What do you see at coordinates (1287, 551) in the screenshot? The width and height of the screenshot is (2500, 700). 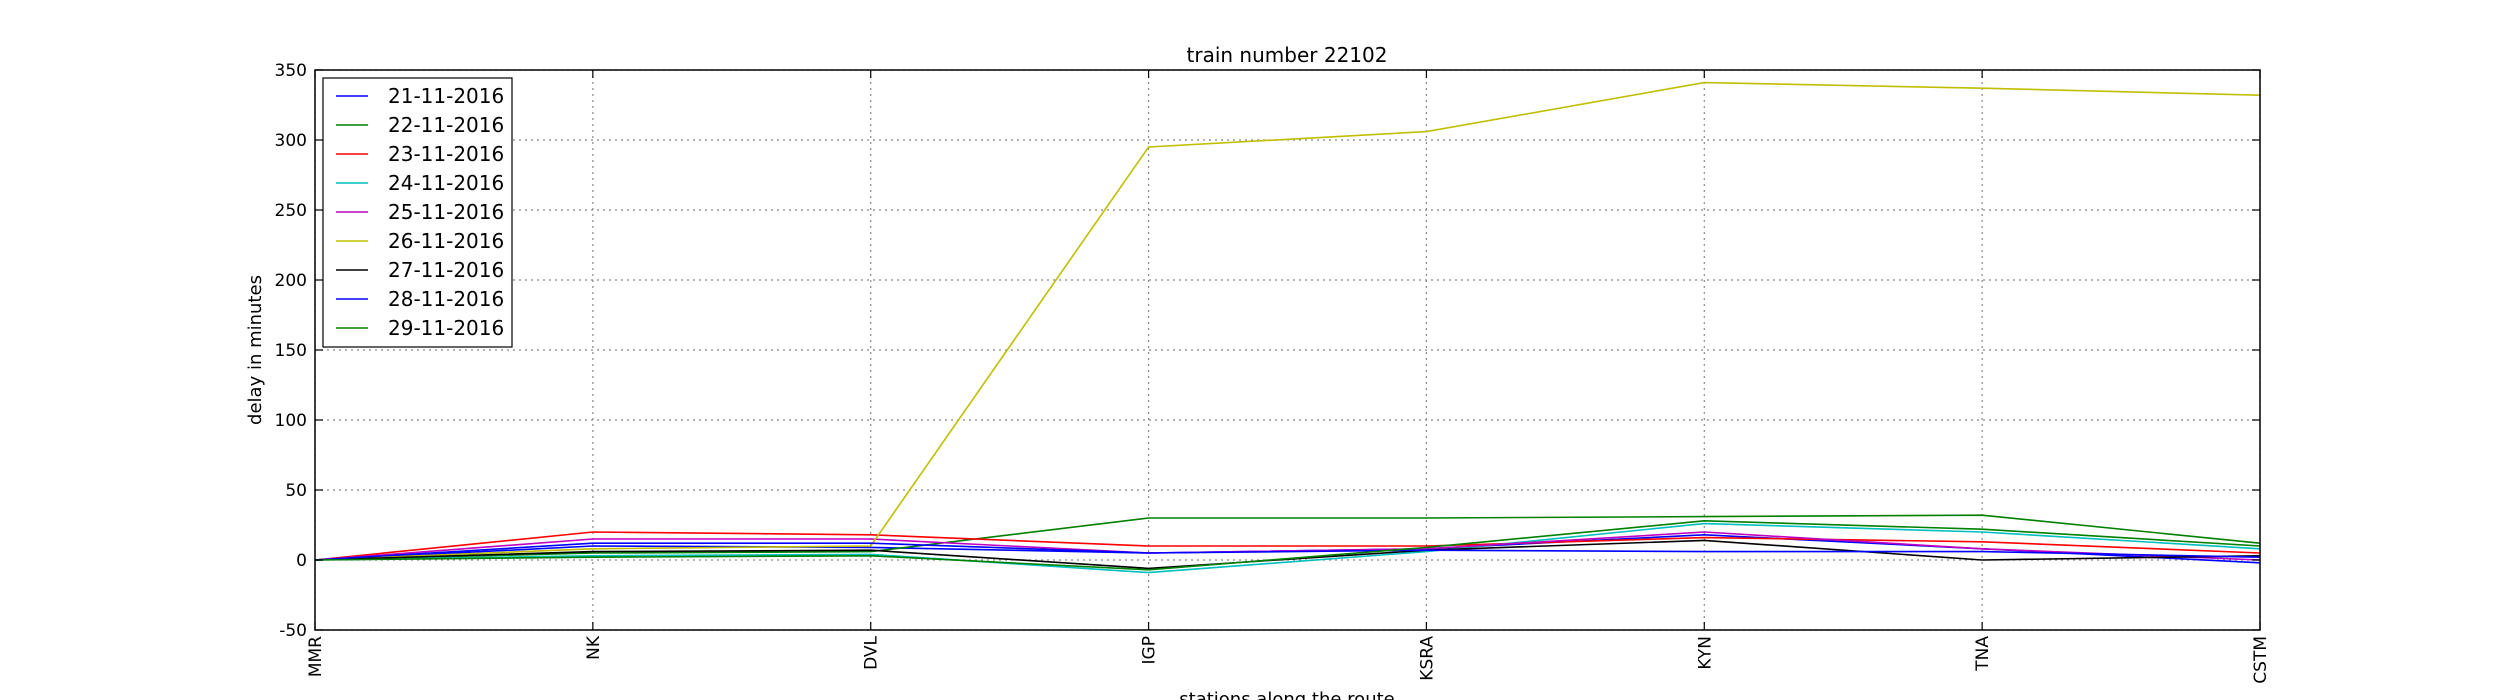 I see `series-line-28-11-2016` at bounding box center [1287, 551].